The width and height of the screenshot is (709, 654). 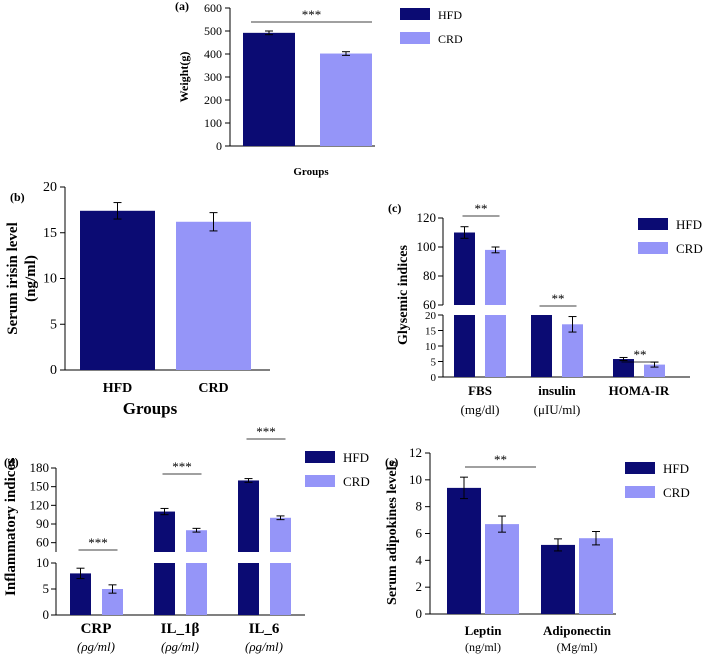 I want to click on c-y-tick-label-lower-2: 10, so click(x=431, y=347).